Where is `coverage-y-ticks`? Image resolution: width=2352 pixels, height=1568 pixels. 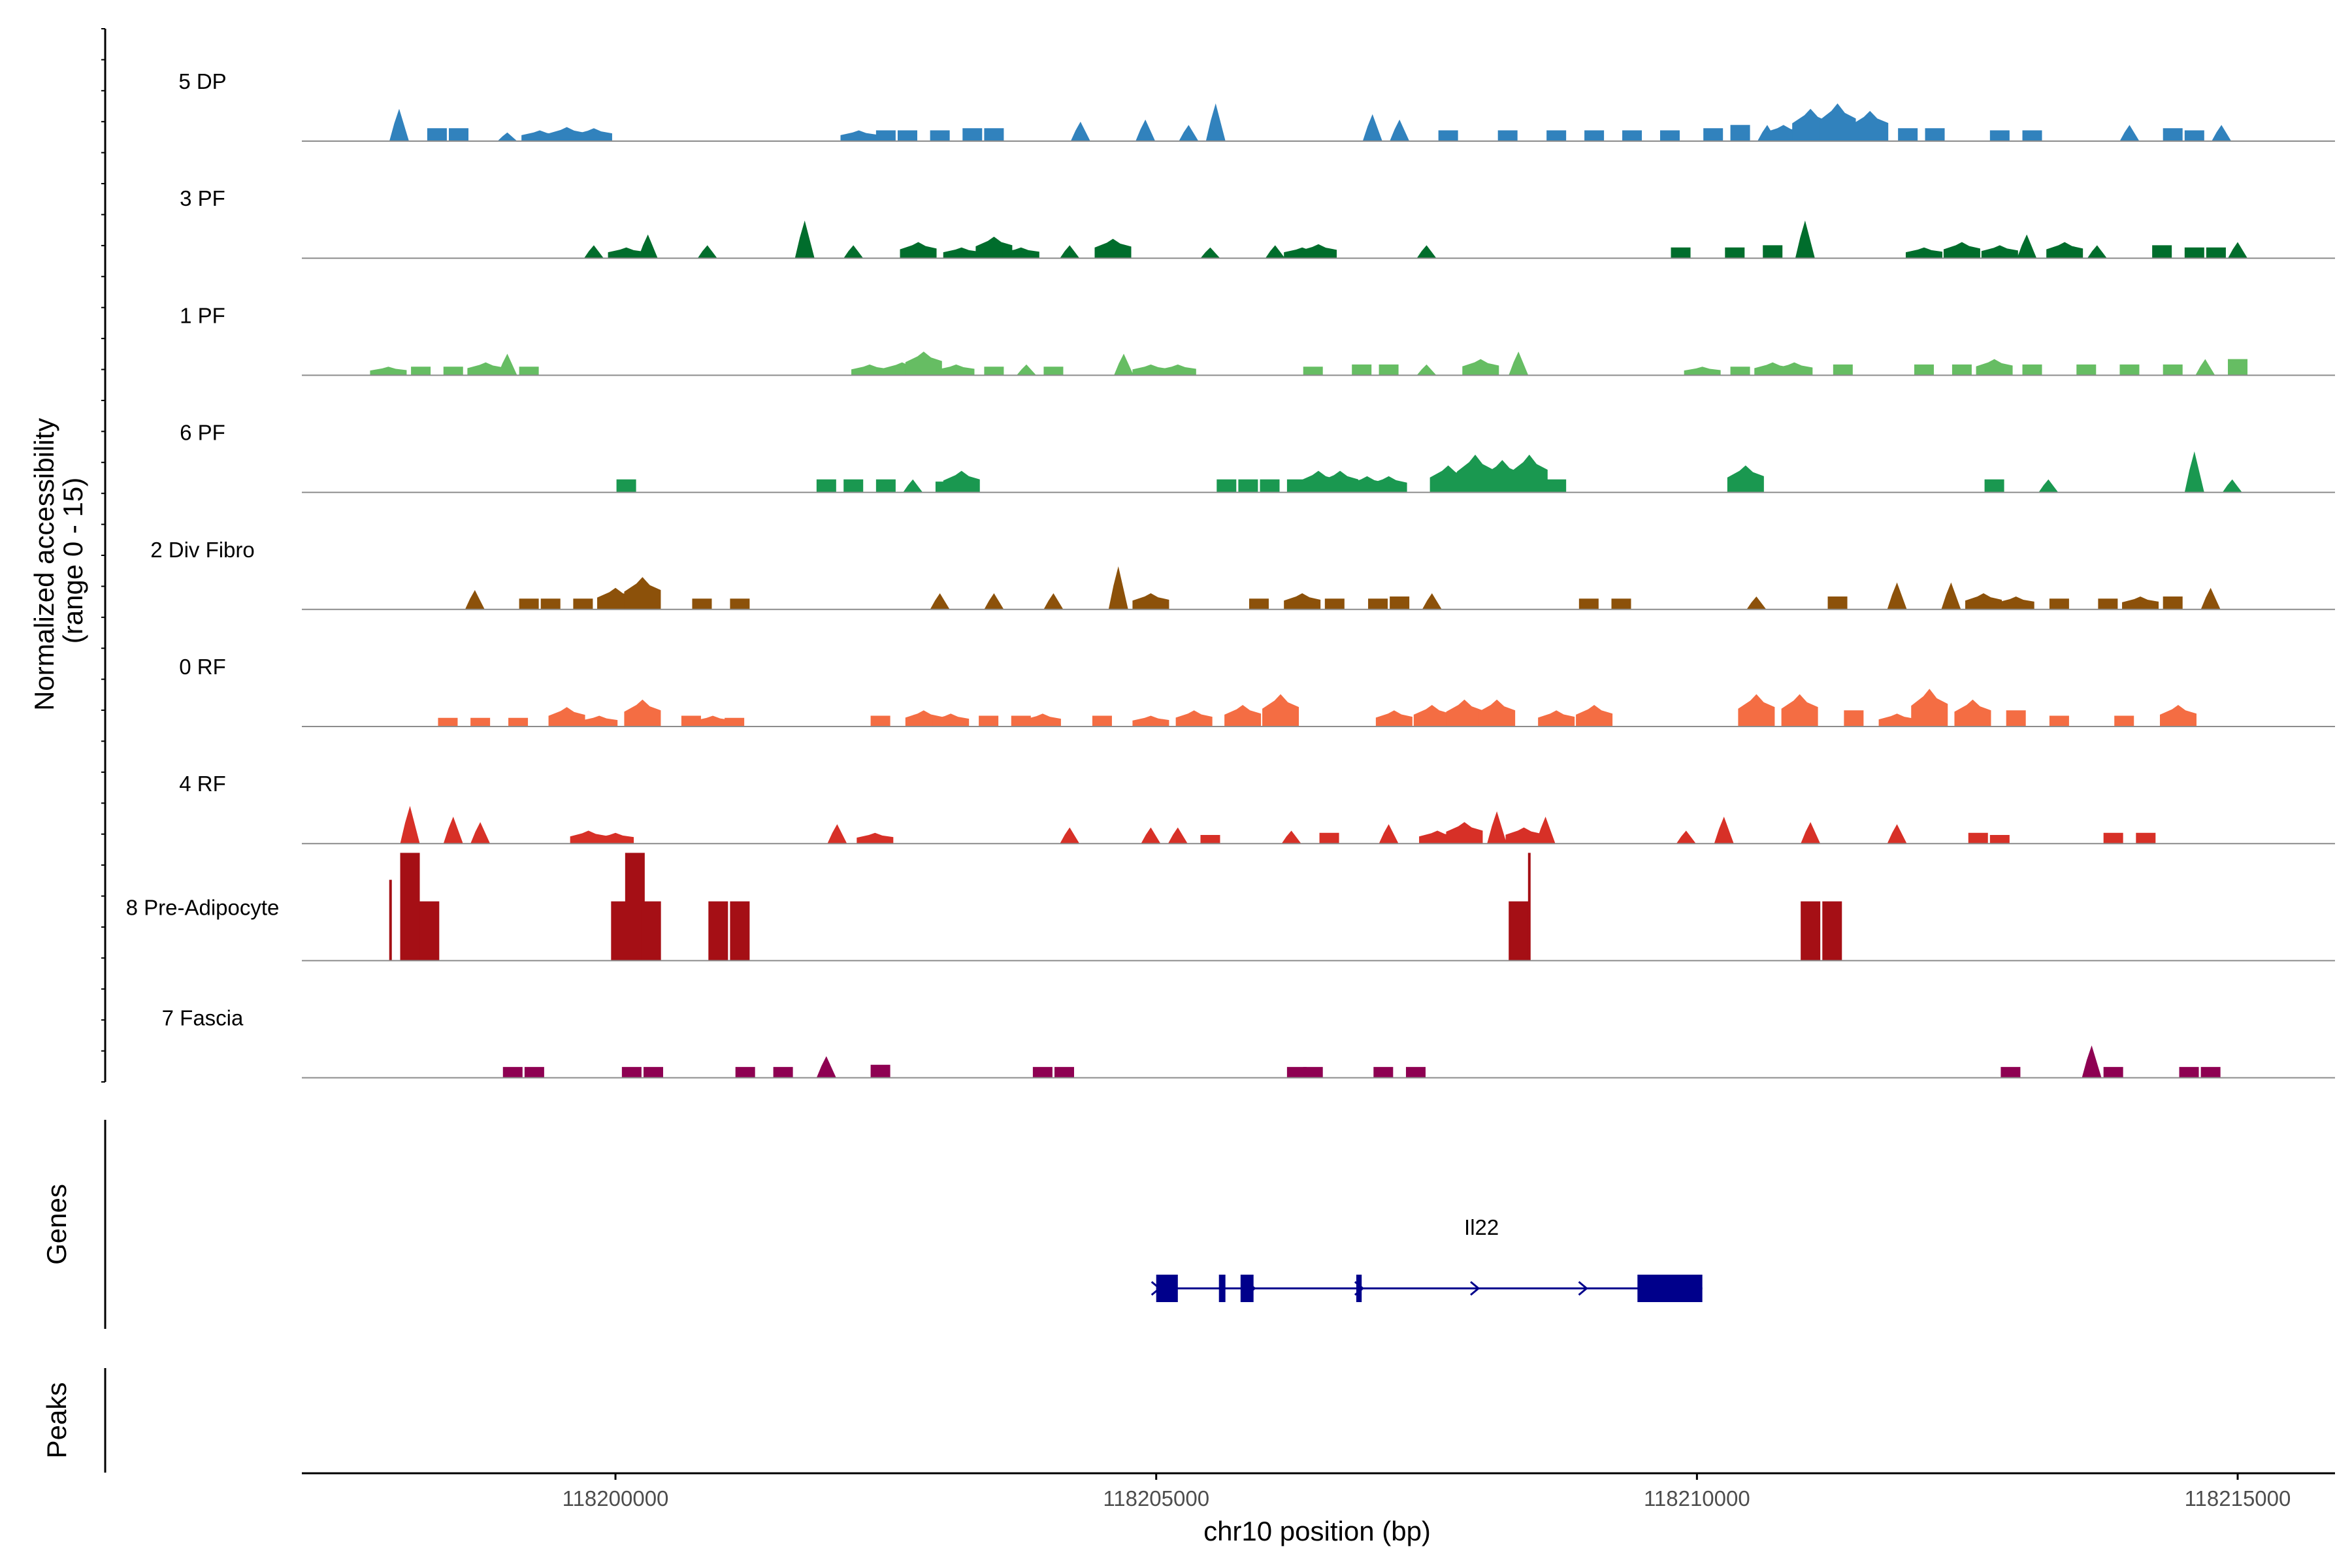 coverage-y-ticks is located at coordinates (103, 555).